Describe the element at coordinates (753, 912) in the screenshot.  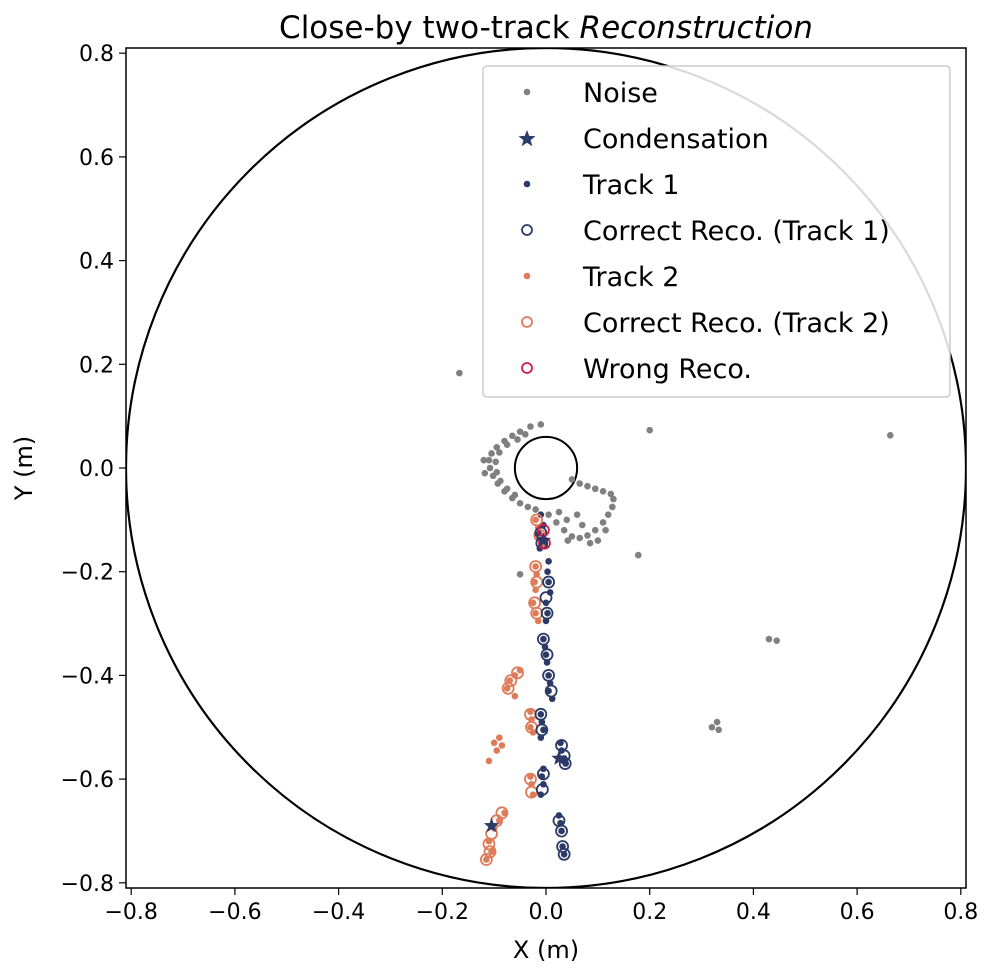
I see `x-tick-label: 0.4` at that location.